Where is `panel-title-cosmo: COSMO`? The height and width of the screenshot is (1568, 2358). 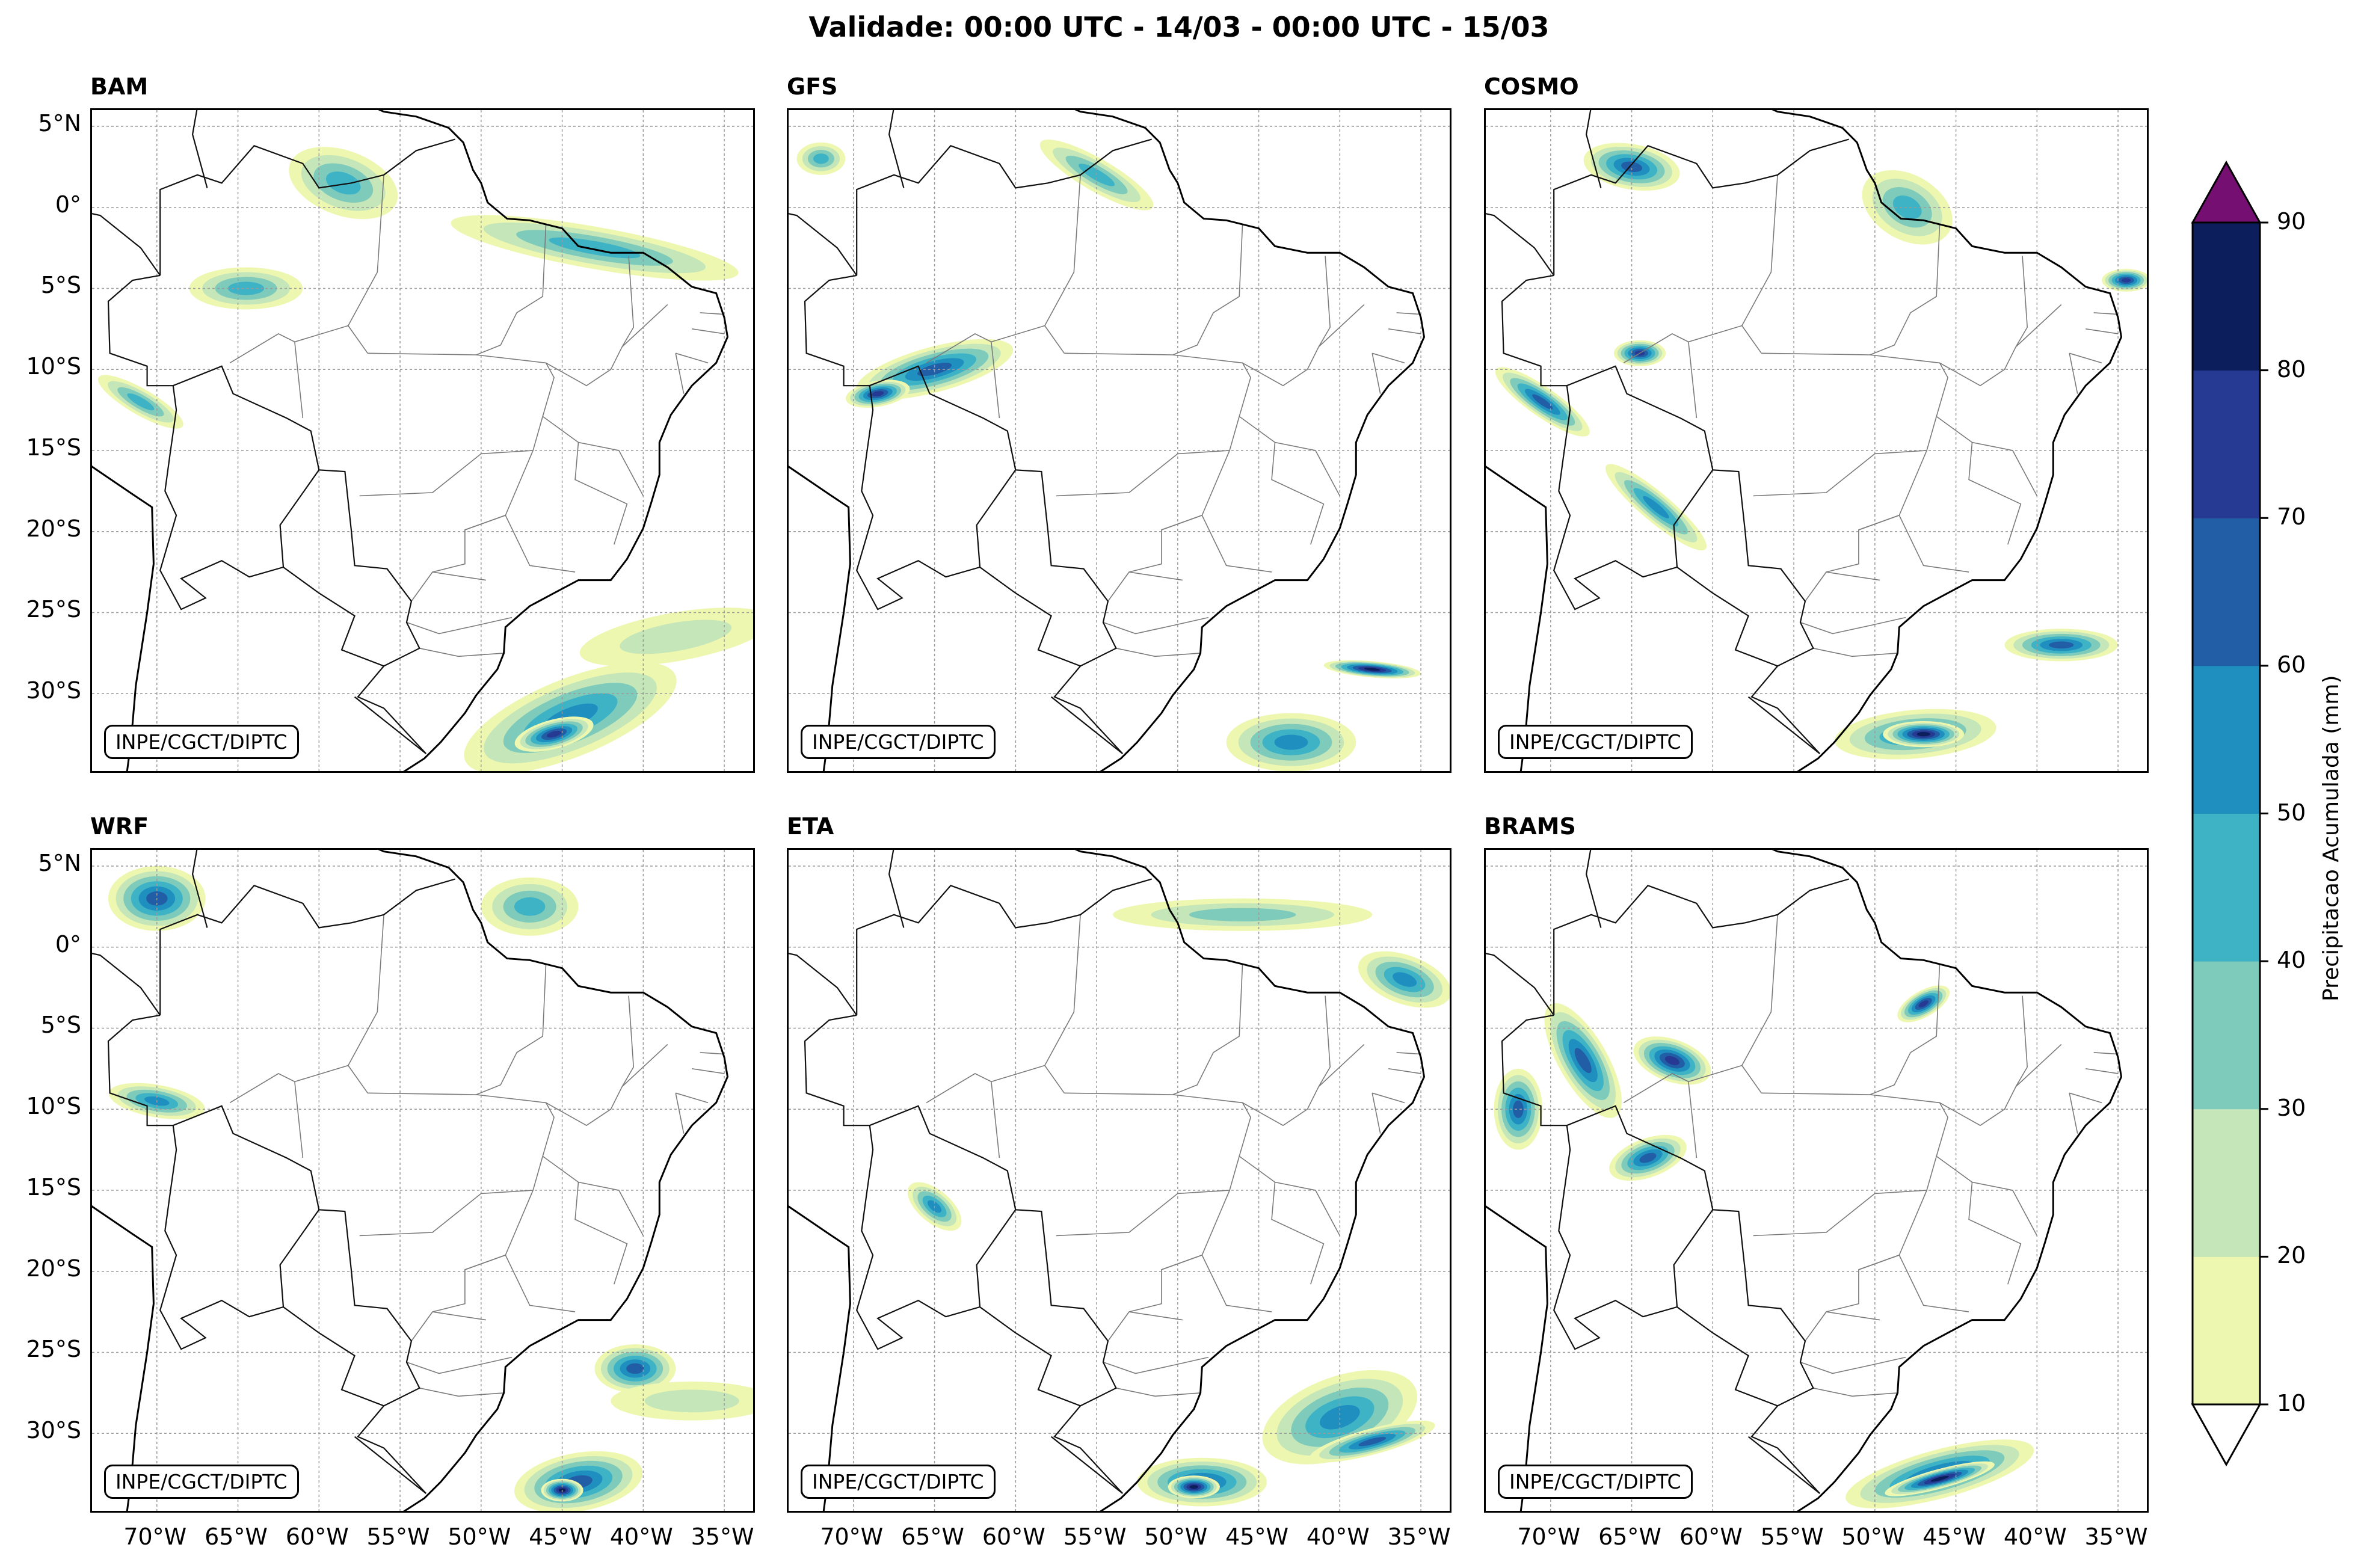
panel-title-cosmo: COSMO is located at coordinates (1531, 86).